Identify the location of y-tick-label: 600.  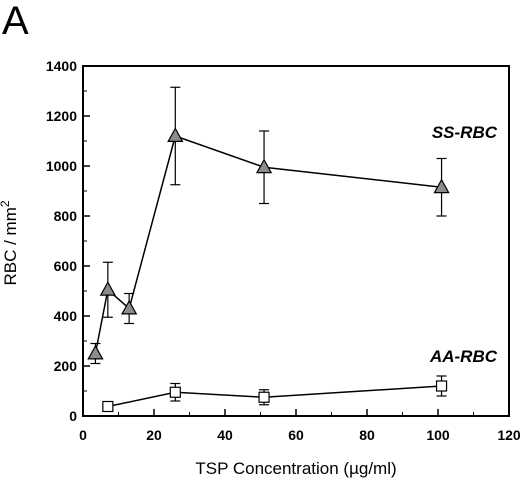
(66, 266).